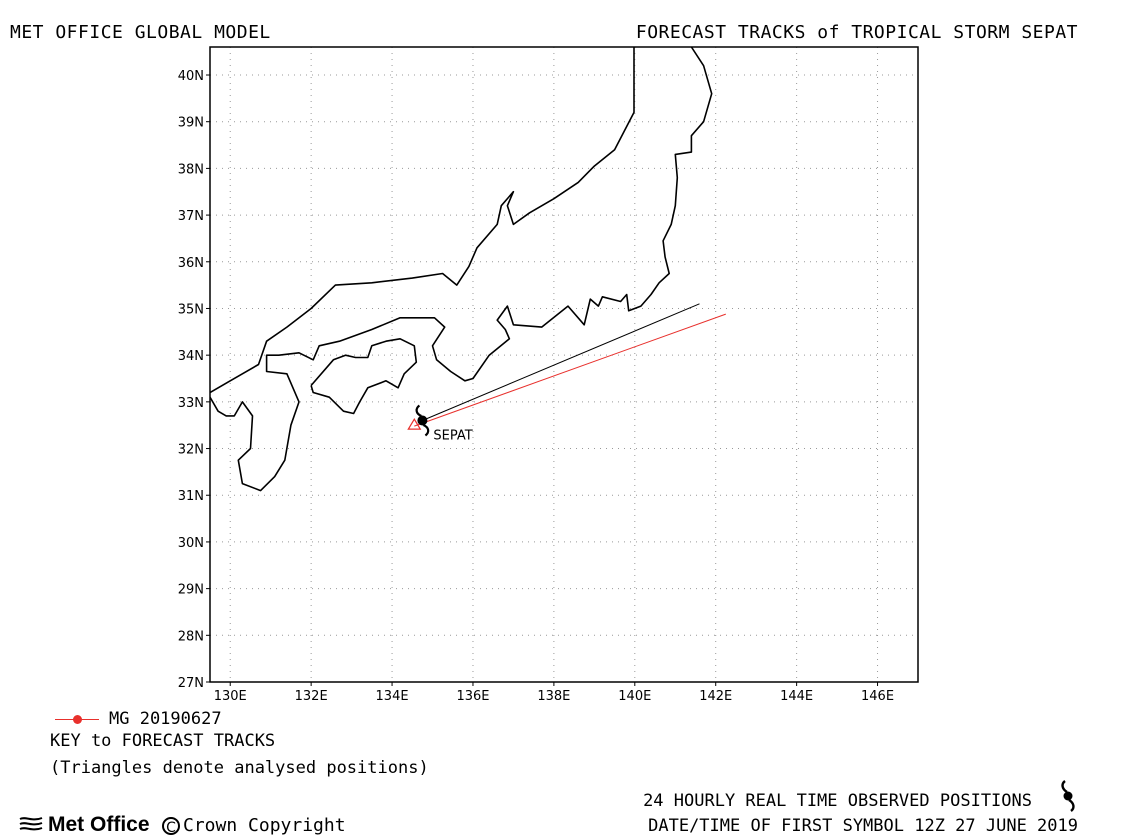  What do you see at coordinates (191, 450) in the screenshot?
I see `y-tick-label: 32N` at bounding box center [191, 450].